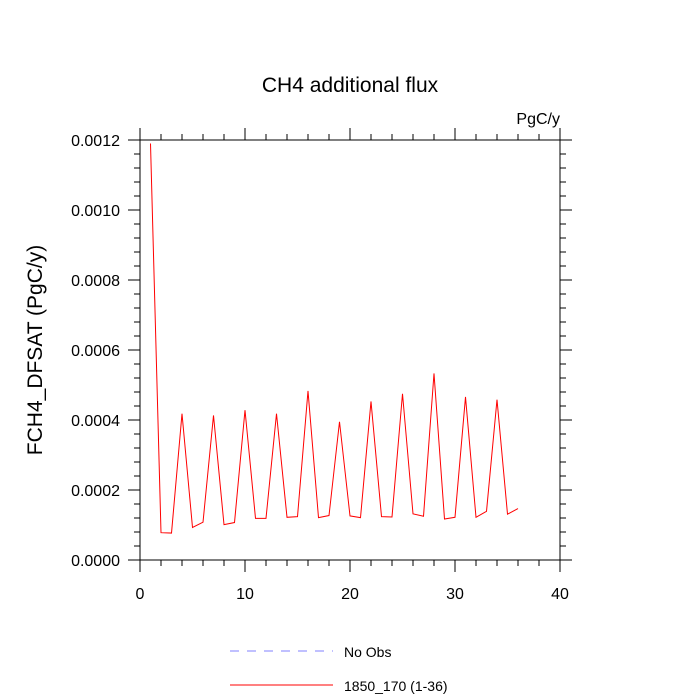  I want to click on y-axis-label: FCH4_DFSAT (PgC/y), so click(35, 350).